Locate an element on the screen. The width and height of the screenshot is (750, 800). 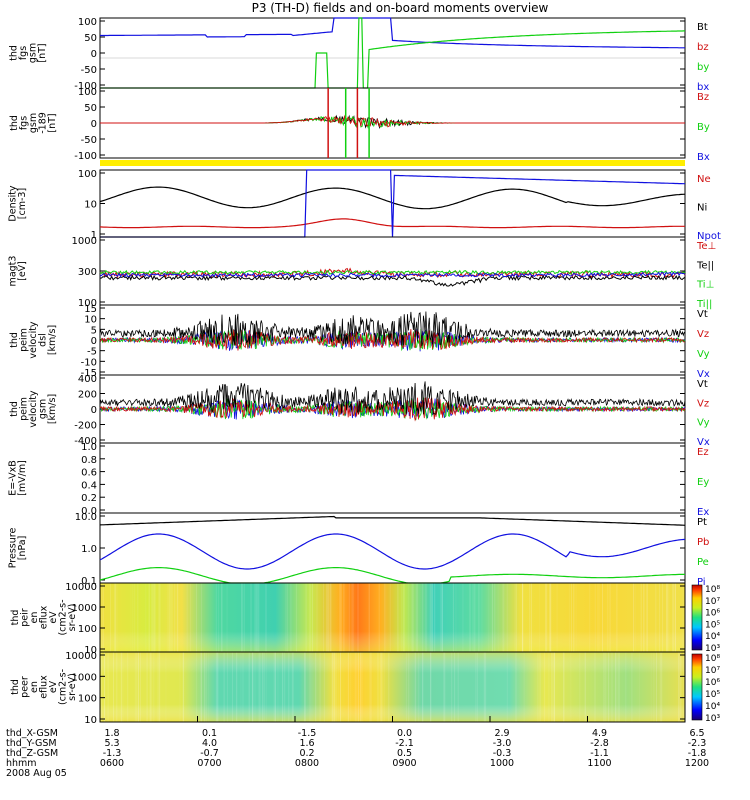
legend-entry: by is located at coordinates (703, 67).